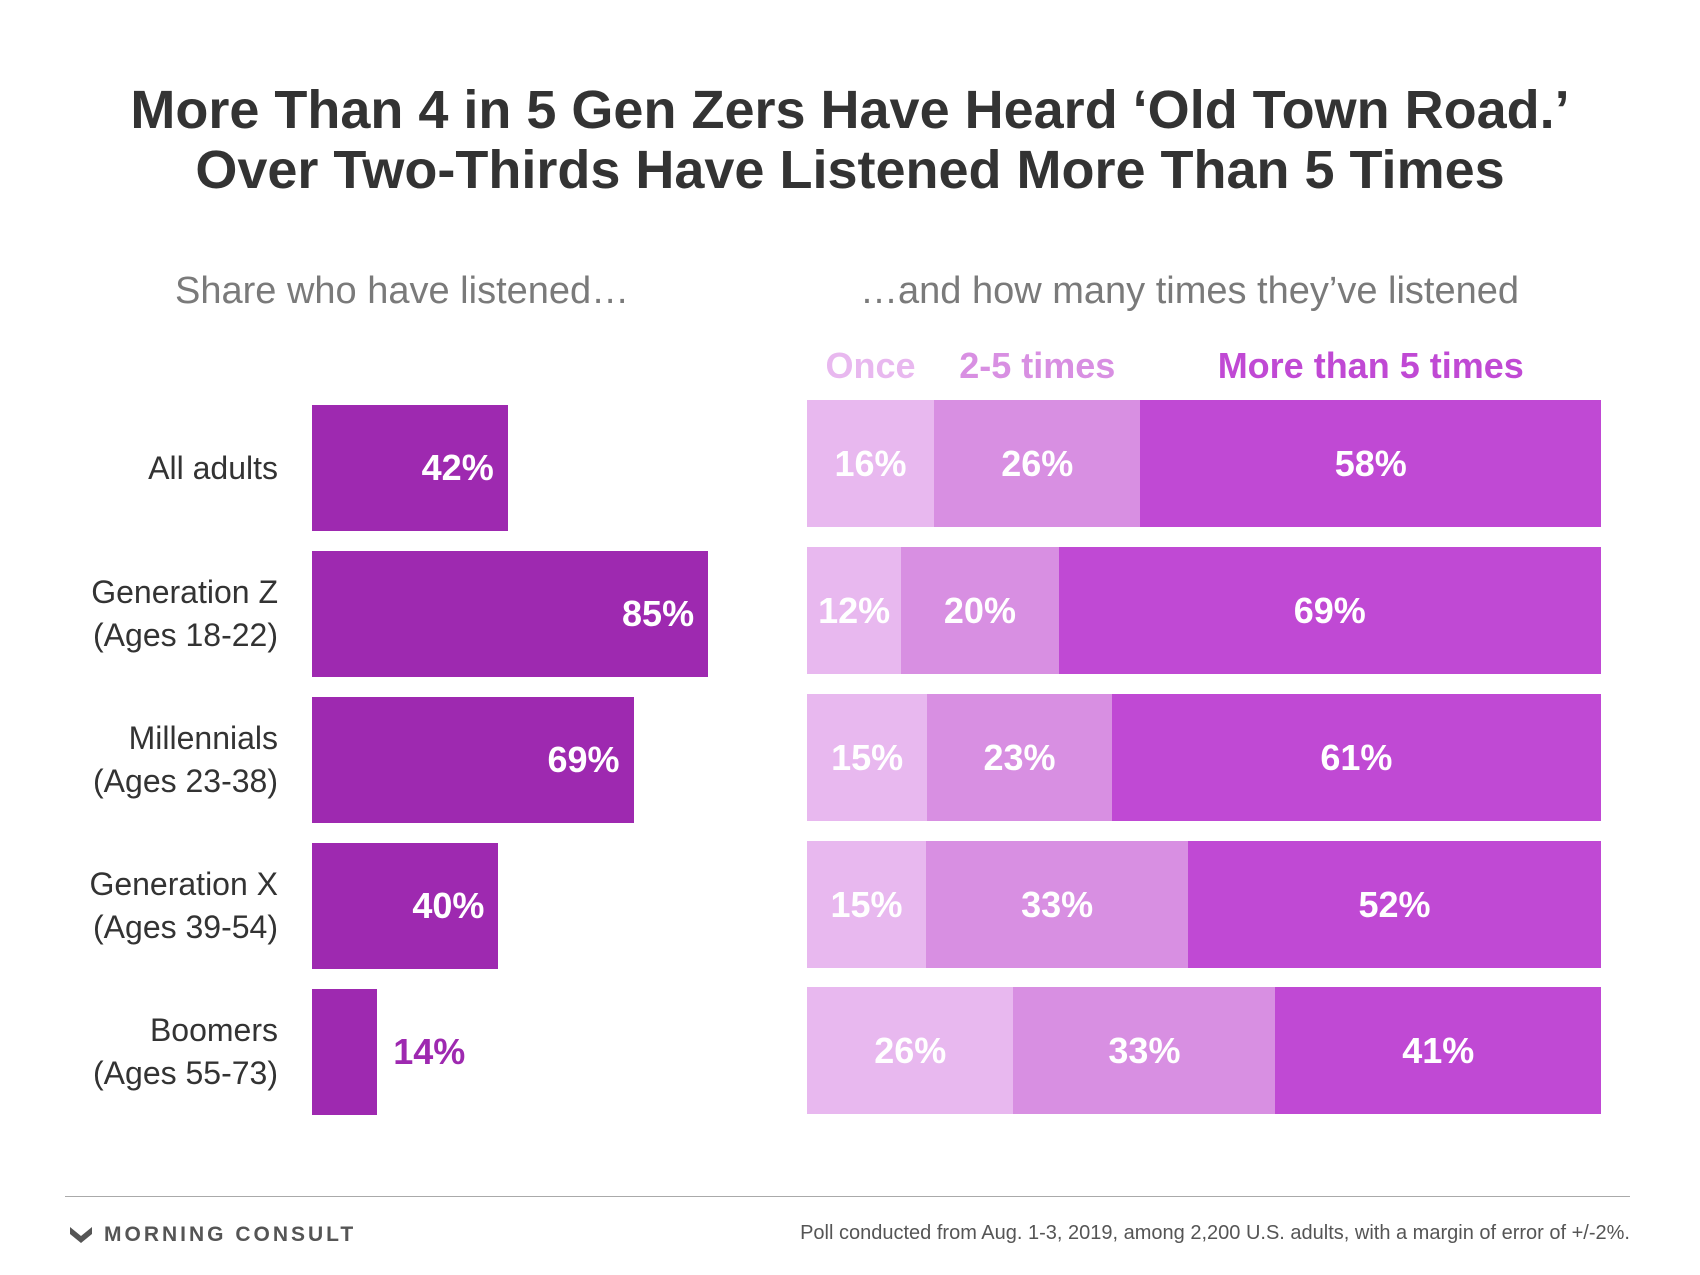 The width and height of the screenshot is (1700, 1275). I want to click on share-bar-label: 40%, so click(448, 905).